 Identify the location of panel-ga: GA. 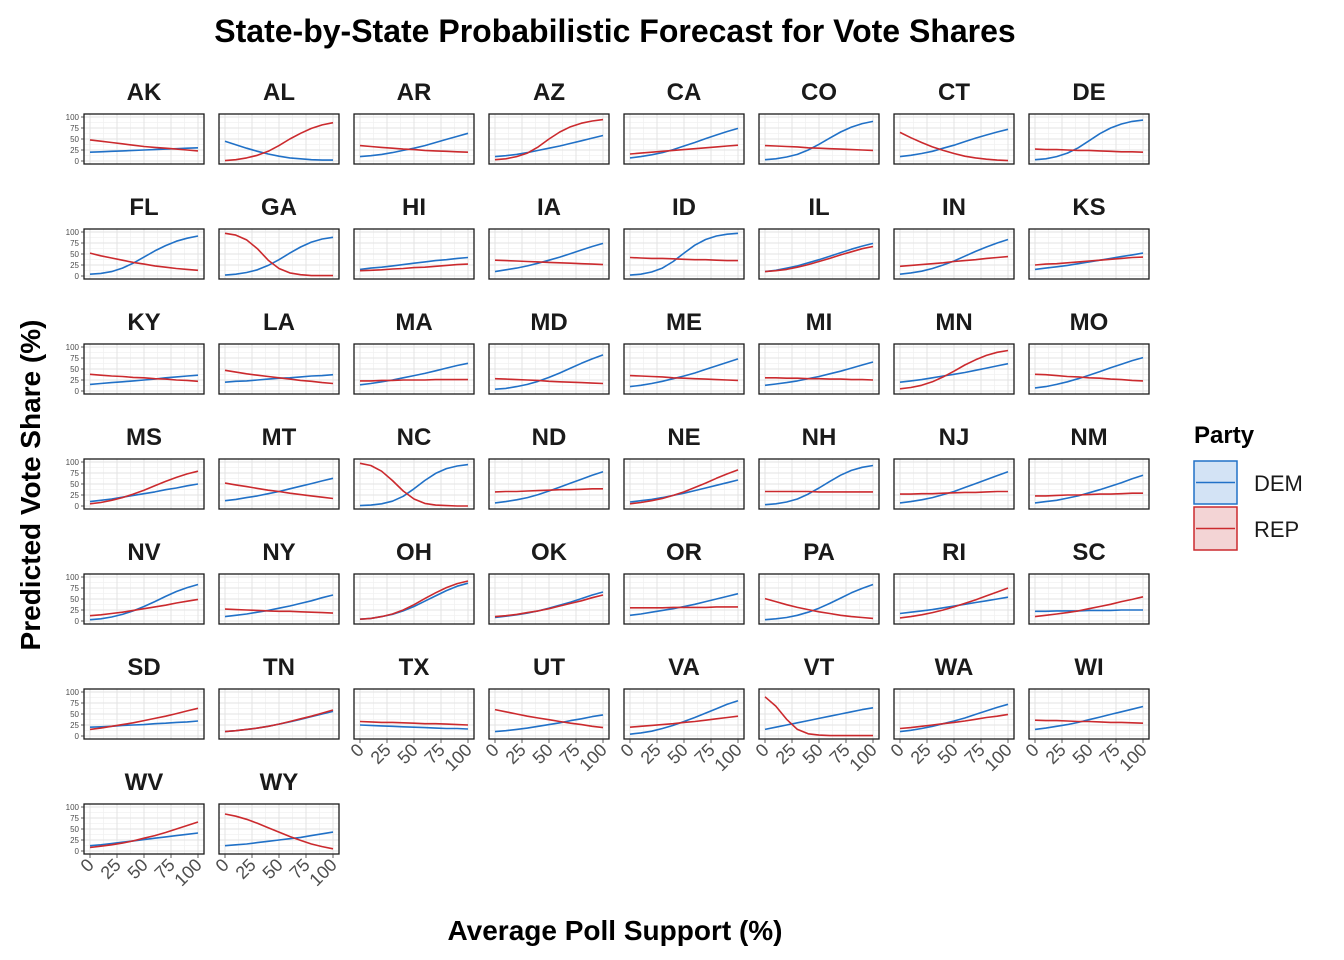
(279, 237).